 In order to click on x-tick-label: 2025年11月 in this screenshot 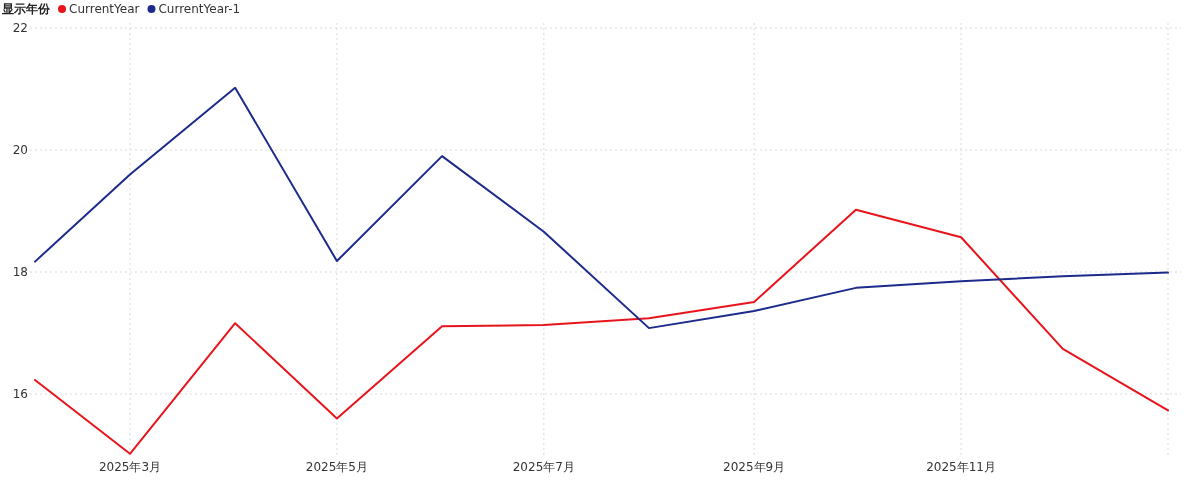, I will do `click(961, 467)`.